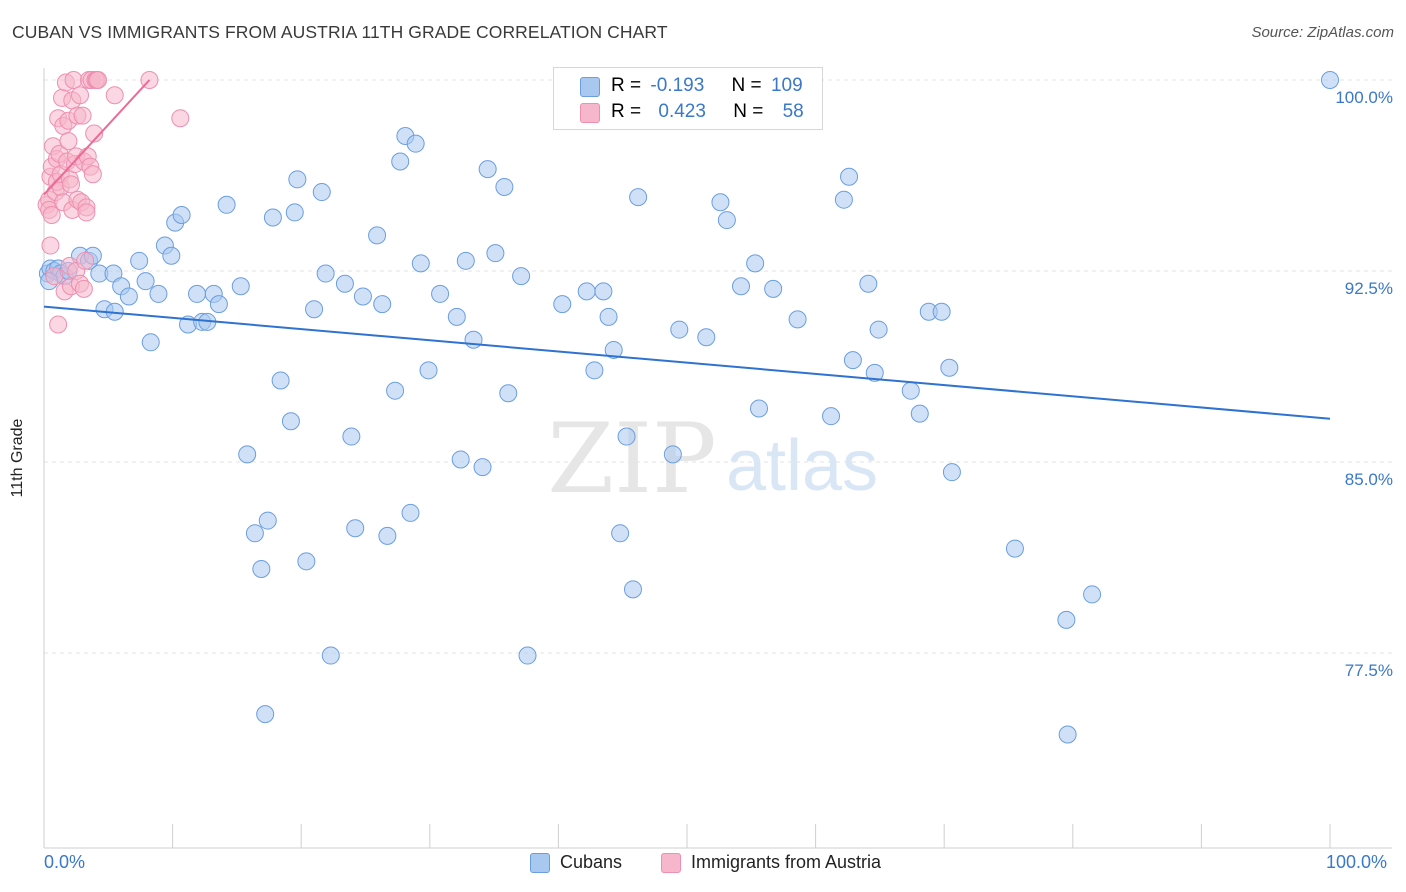  What do you see at coordinates (687, 362) in the screenshot?
I see `cubans-trend-line` at bounding box center [687, 362].